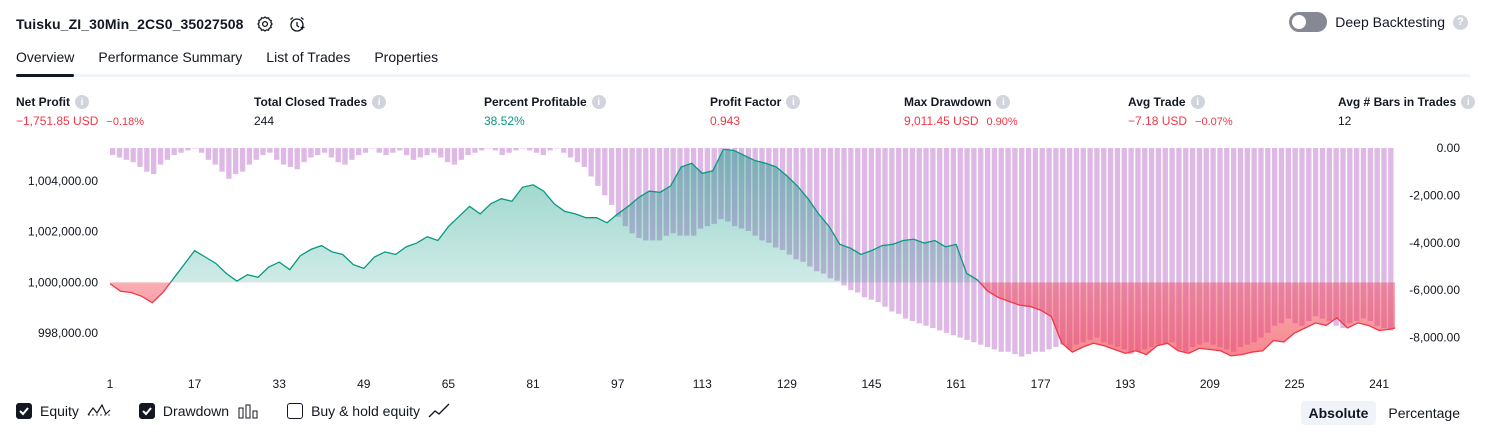  What do you see at coordinates (1407, 111) in the screenshot?
I see `metric-avg-bars-in-trades: Avg # Bars in Trades i 12` at bounding box center [1407, 111].